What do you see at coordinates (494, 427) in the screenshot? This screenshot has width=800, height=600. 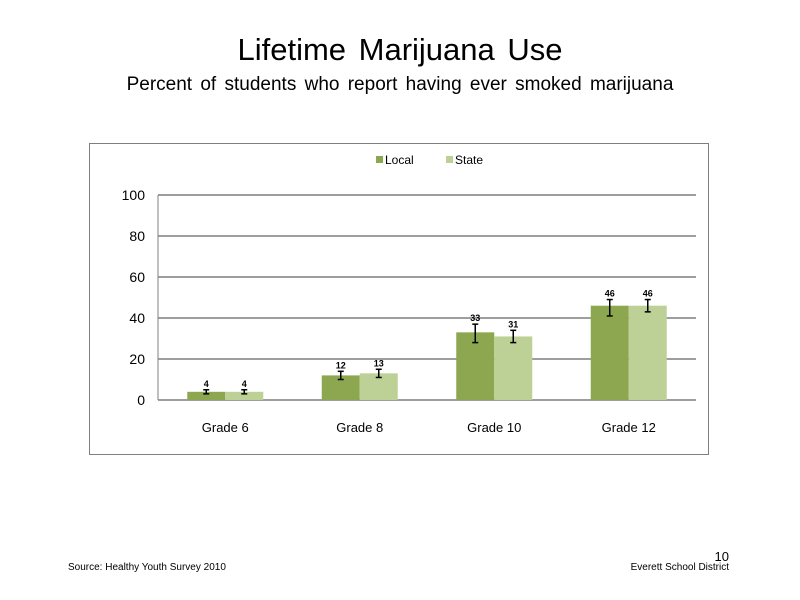 I see `x-tick-label: Grade 10` at bounding box center [494, 427].